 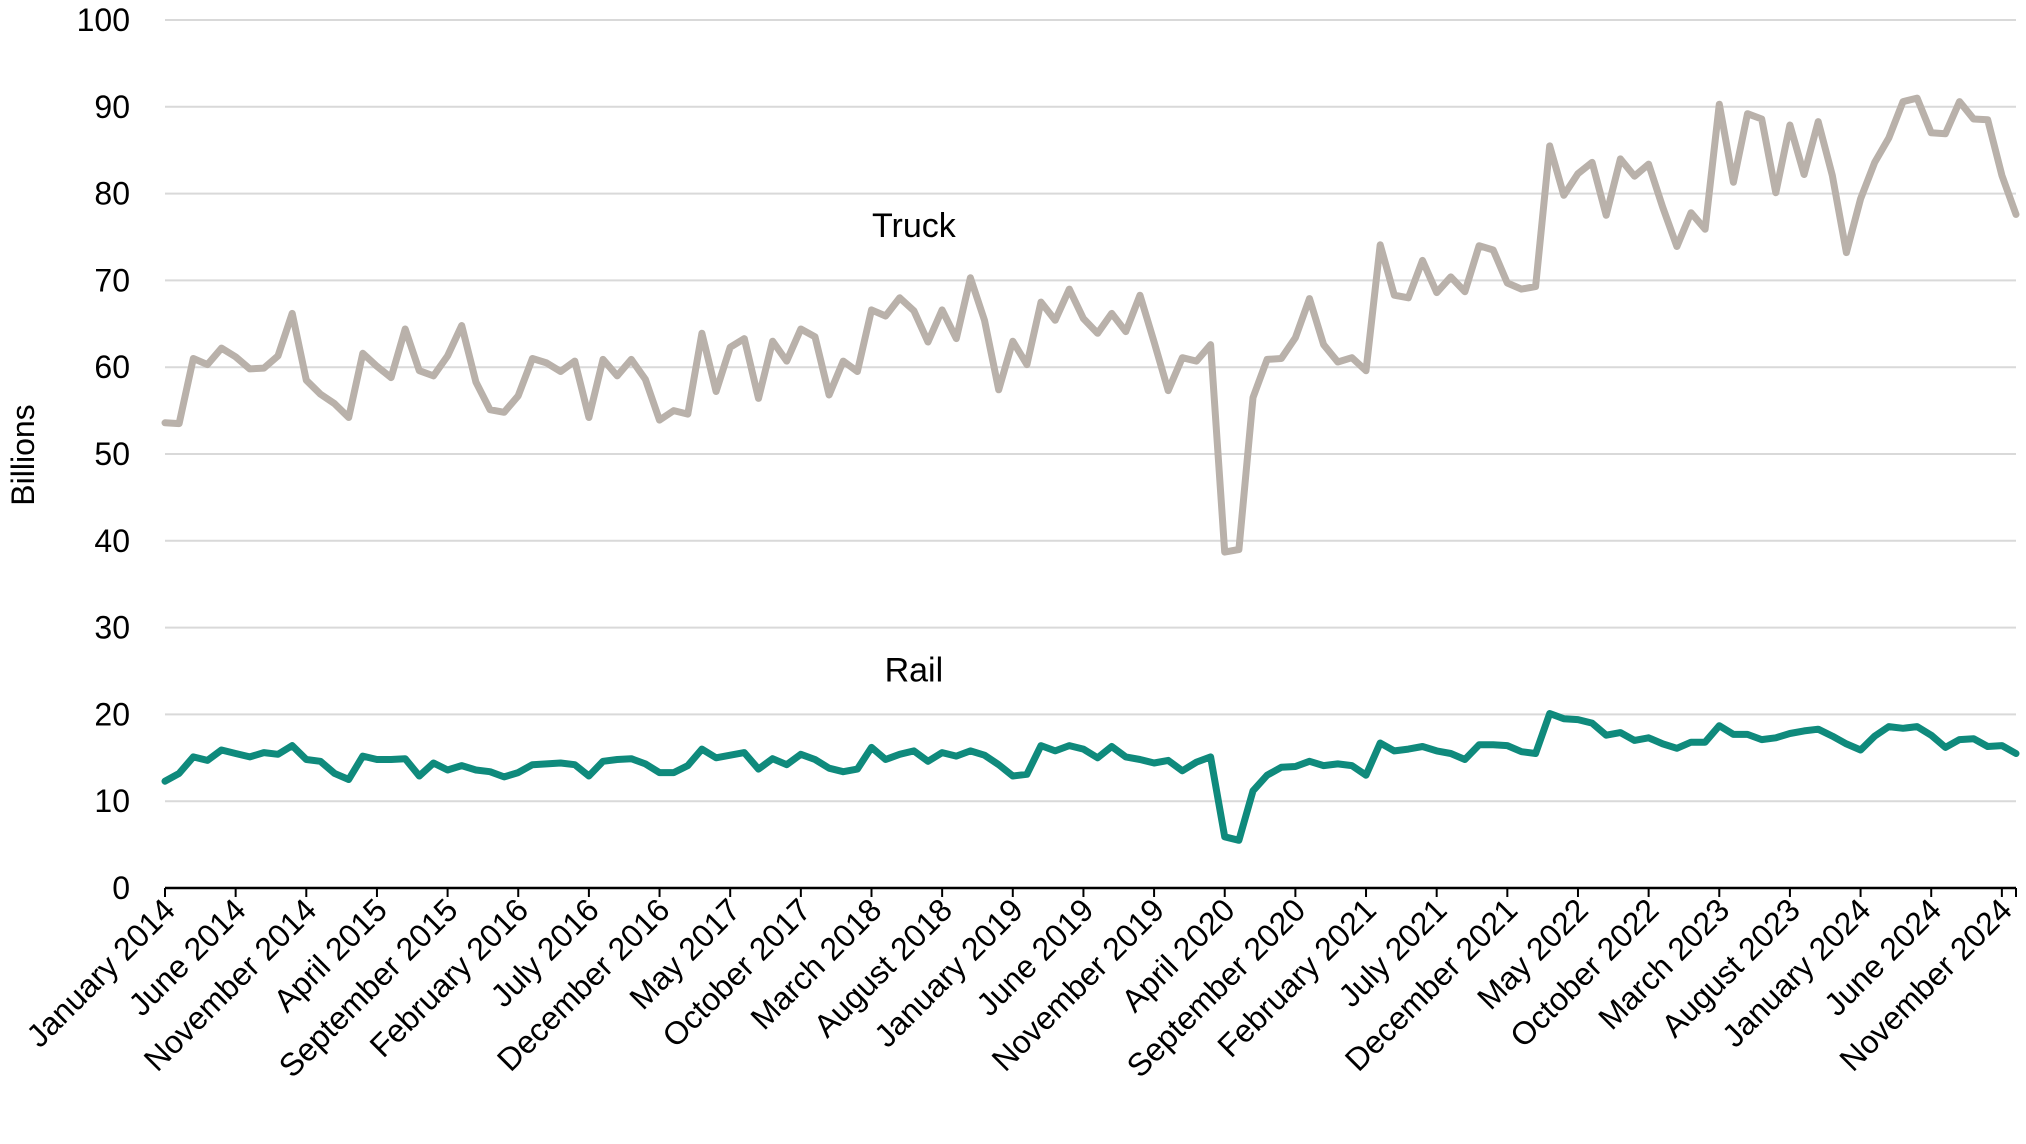 What do you see at coordinates (914, 448) in the screenshot?
I see `series-annotations: Truck Rail` at bounding box center [914, 448].